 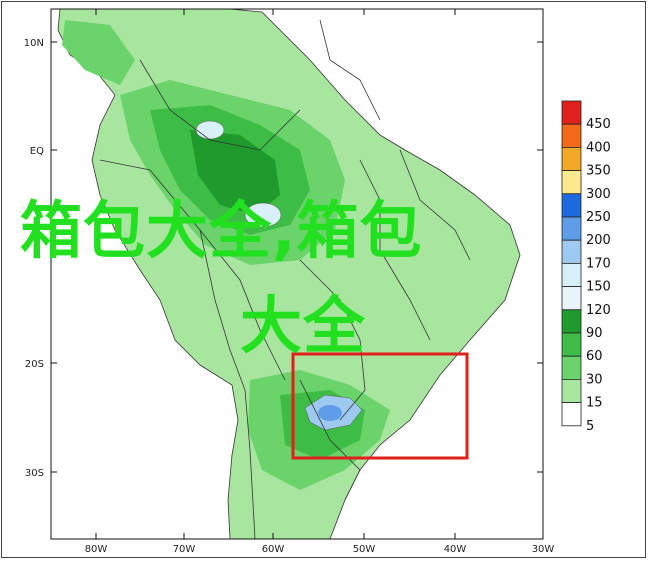 What do you see at coordinates (37, 151) in the screenshot?
I see `lat-label-eq: EQ` at bounding box center [37, 151].